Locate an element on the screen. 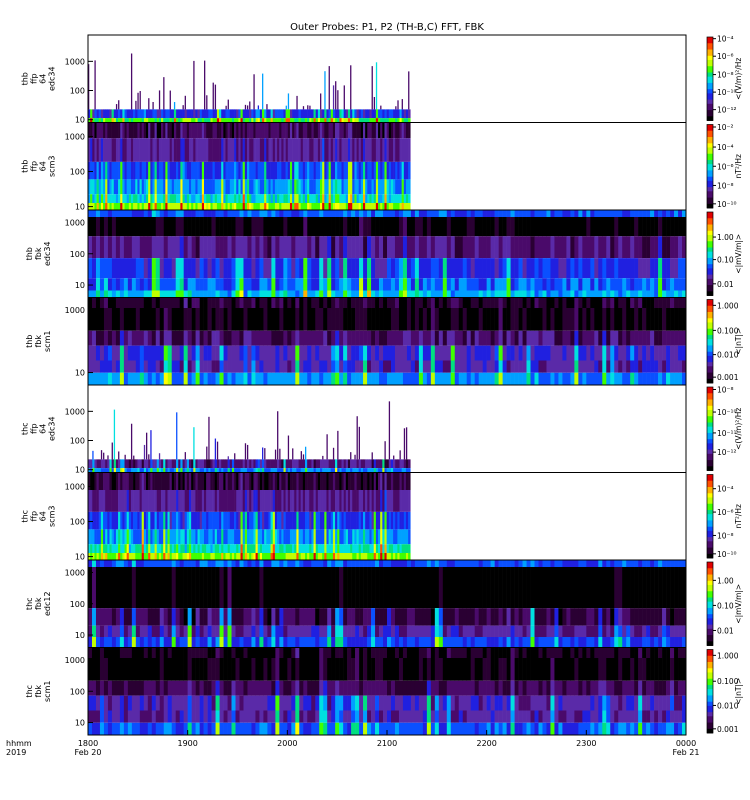  colorbar-tick-label: 0.010 is located at coordinates (728, 355).